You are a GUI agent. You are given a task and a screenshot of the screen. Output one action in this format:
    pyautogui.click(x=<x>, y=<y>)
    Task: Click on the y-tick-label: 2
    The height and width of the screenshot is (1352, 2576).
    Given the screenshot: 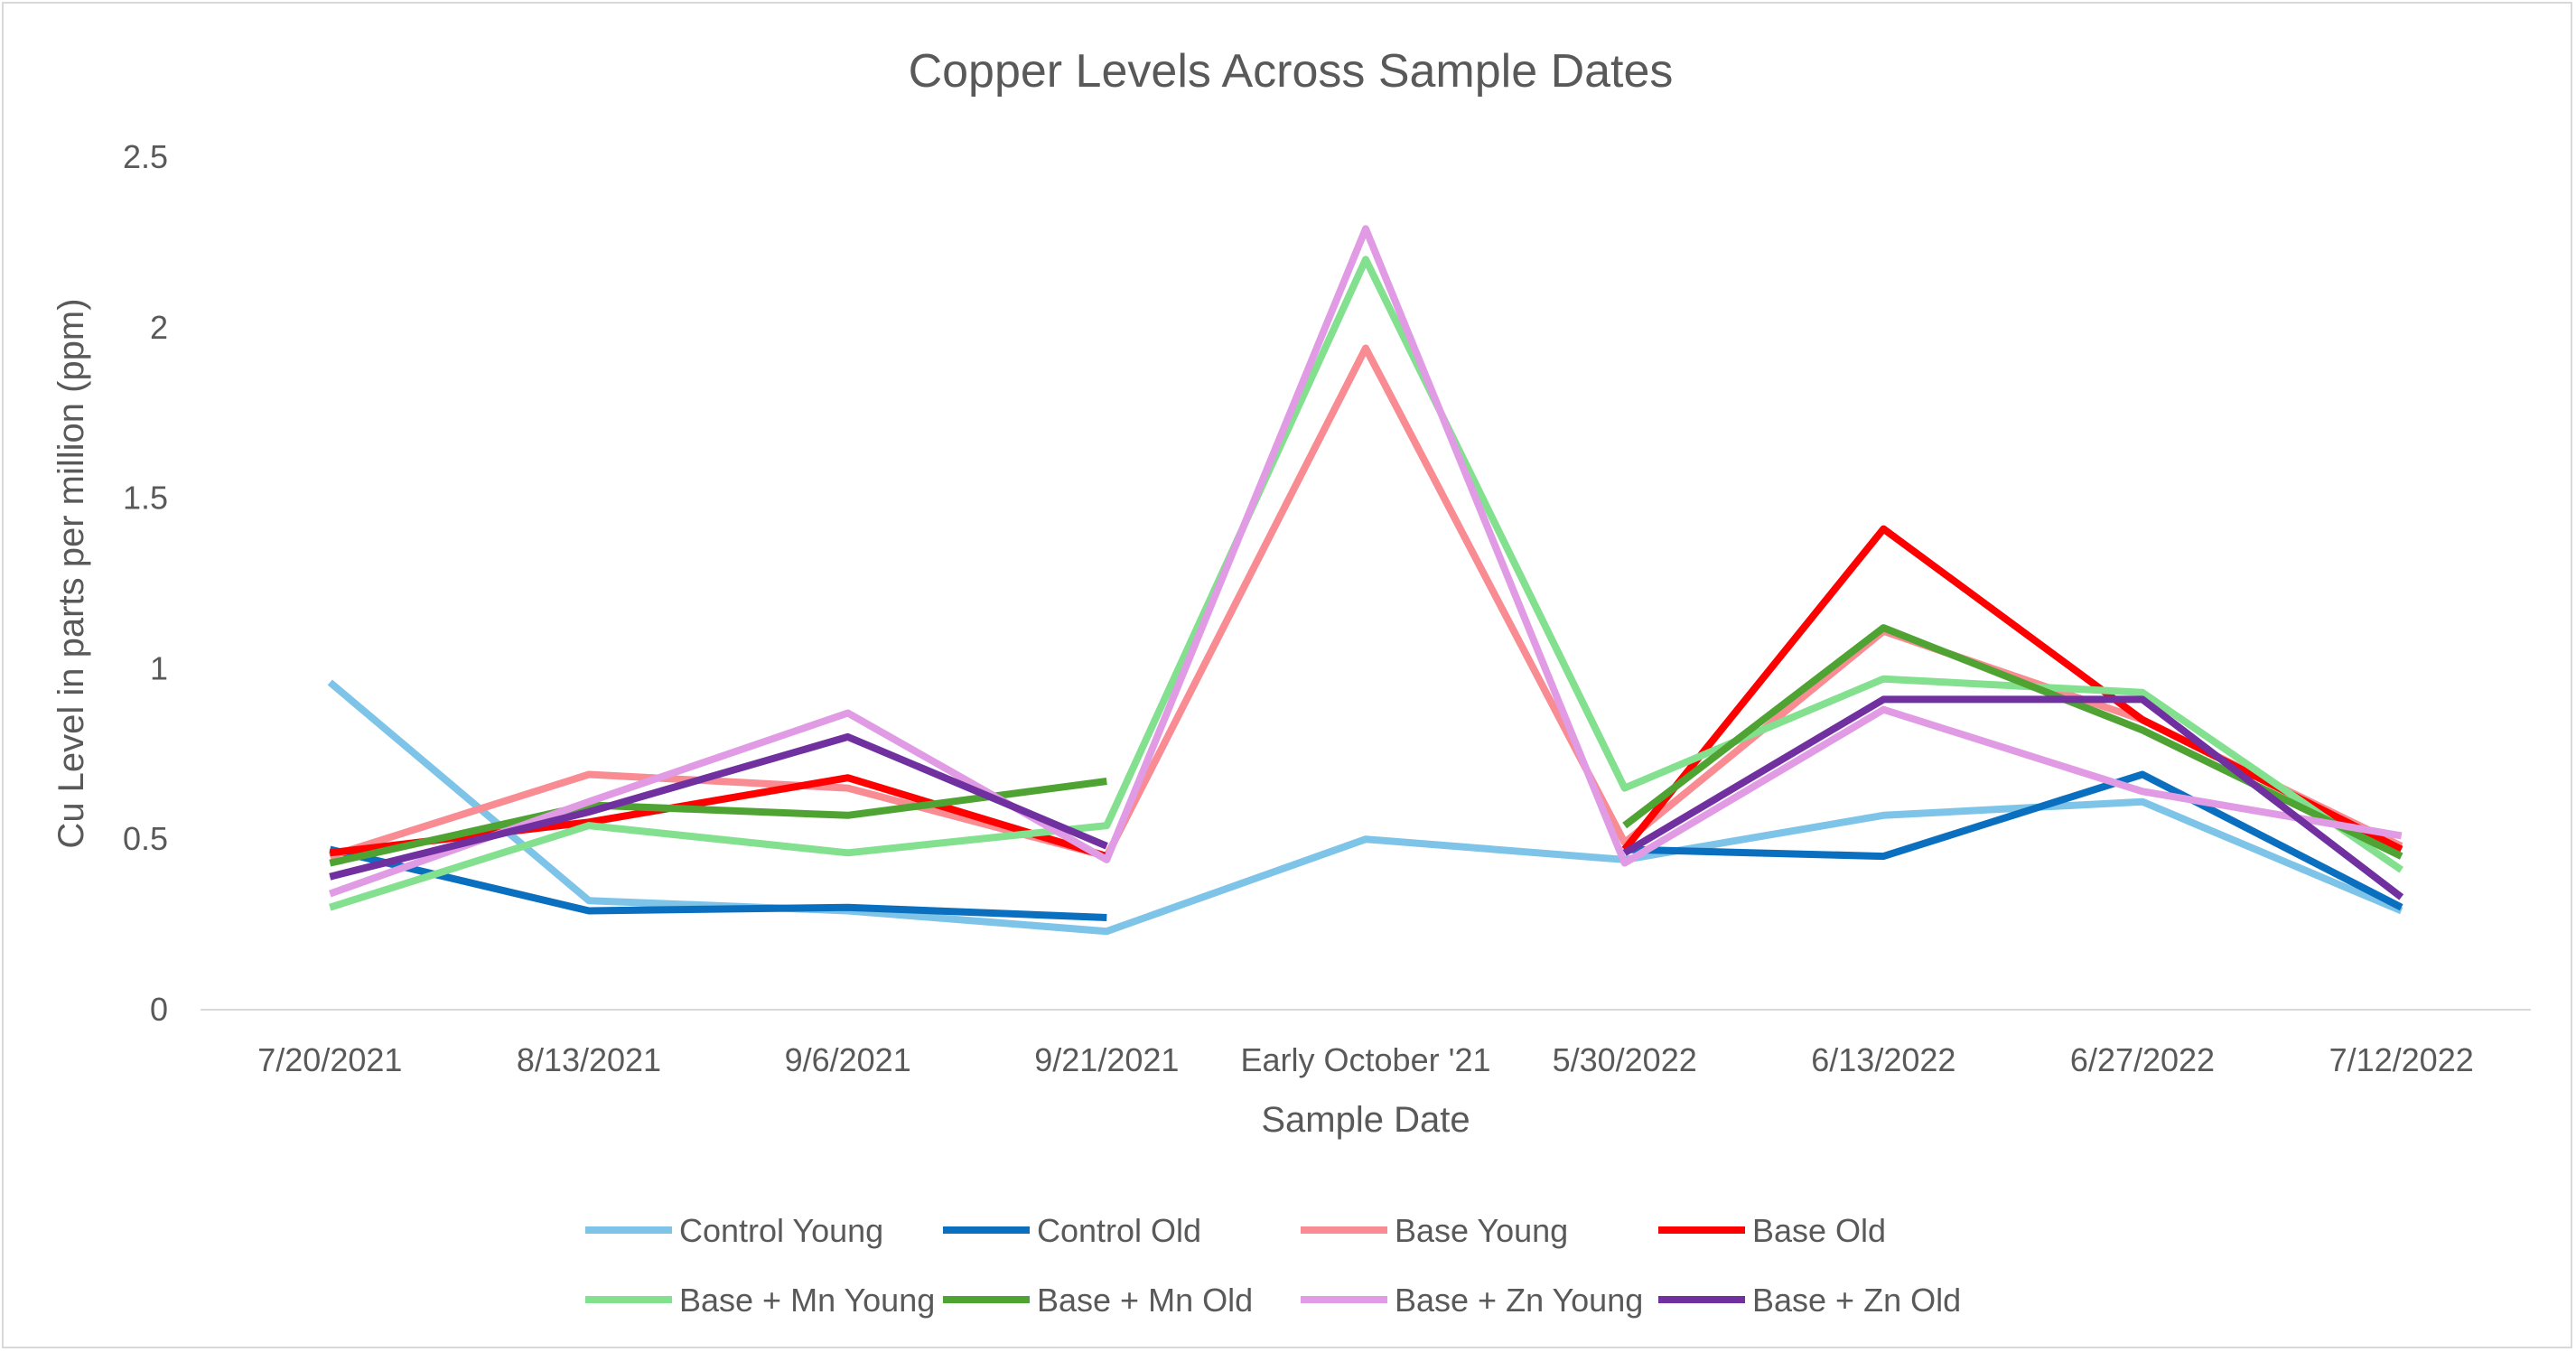 What is the action you would take?
    pyautogui.click(x=159, y=327)
    